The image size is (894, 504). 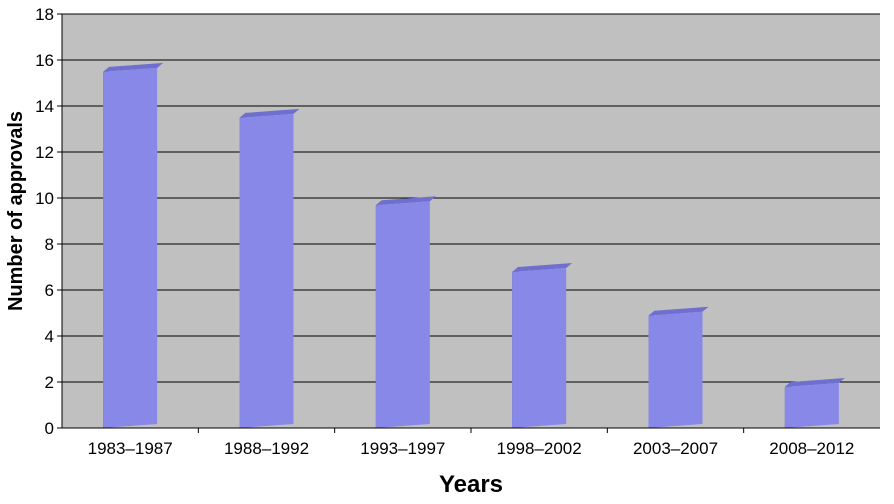 I want to click on x-tick-label: 1998–2002, so click(x=539, y=448).